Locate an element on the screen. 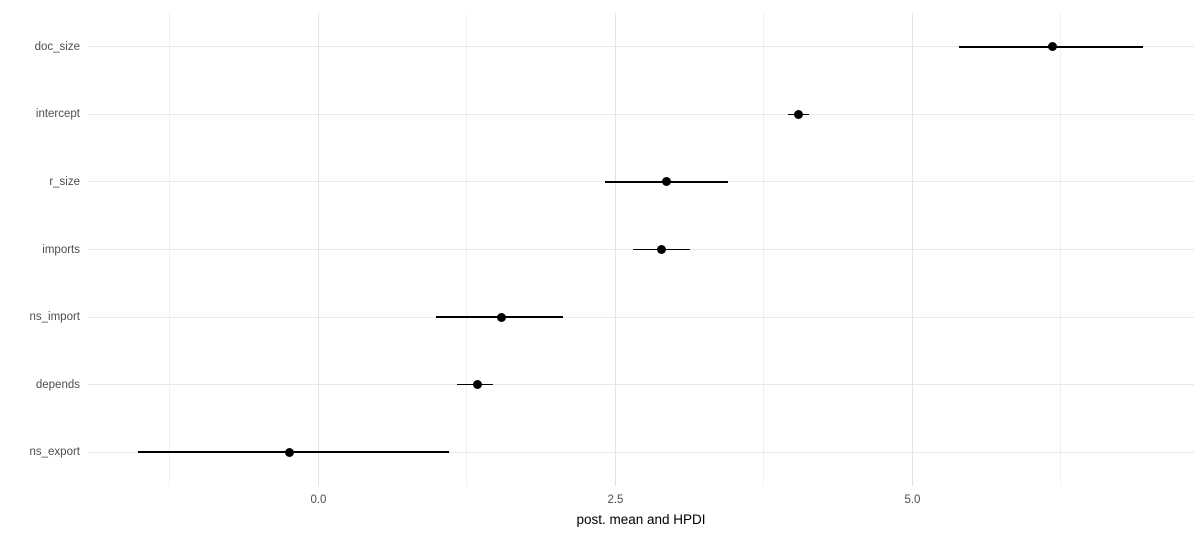 This screenshot has height=535, width=1200. y-axis-label-intercept: intercept is located at coordinates (57, 114).